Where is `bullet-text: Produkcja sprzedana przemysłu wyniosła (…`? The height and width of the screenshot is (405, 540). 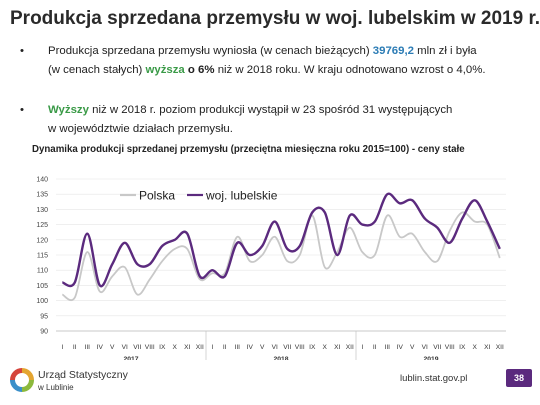
bullet-text: Produkcja sprzedana przemysłu wyniosła (… is located at coordinates (288, 61).